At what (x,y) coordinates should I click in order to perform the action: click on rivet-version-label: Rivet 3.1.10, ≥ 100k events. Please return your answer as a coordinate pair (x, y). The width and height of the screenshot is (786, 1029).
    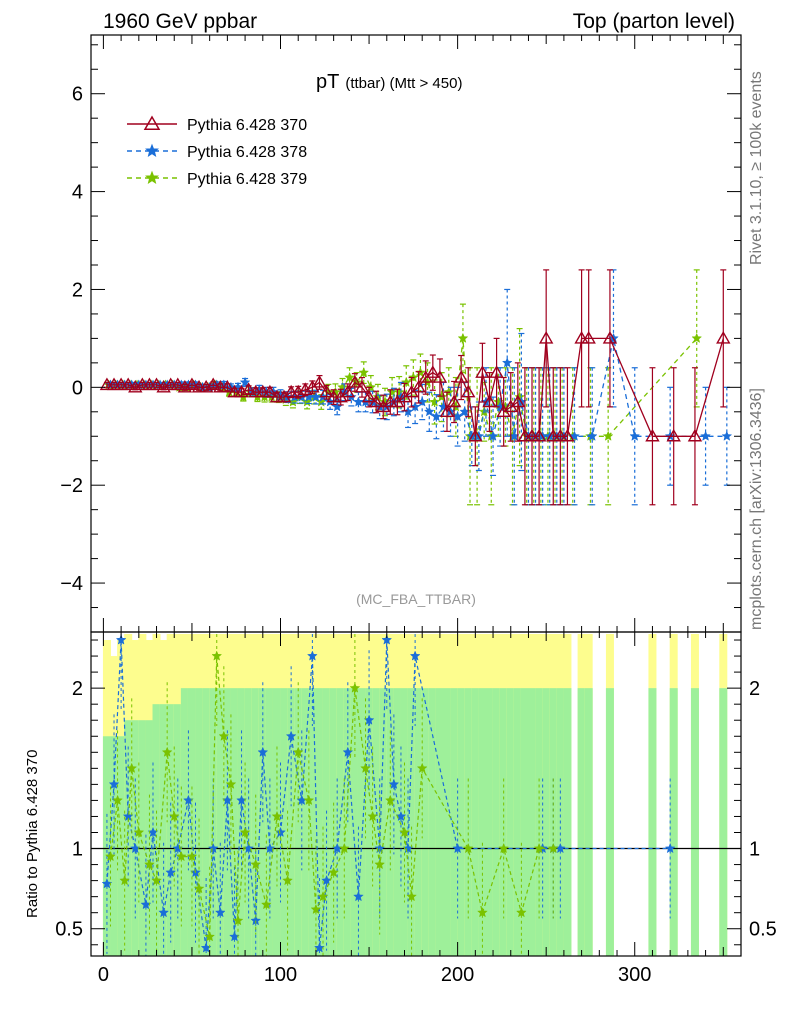
    Looking at the image, I should click on (756, 168).